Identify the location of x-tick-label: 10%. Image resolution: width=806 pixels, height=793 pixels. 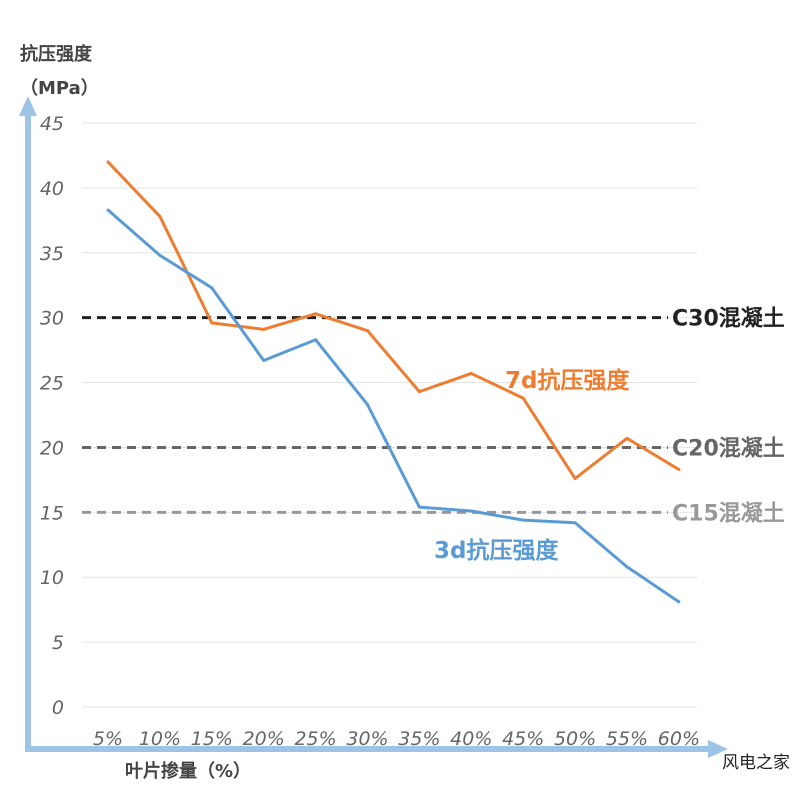
(160, 739).